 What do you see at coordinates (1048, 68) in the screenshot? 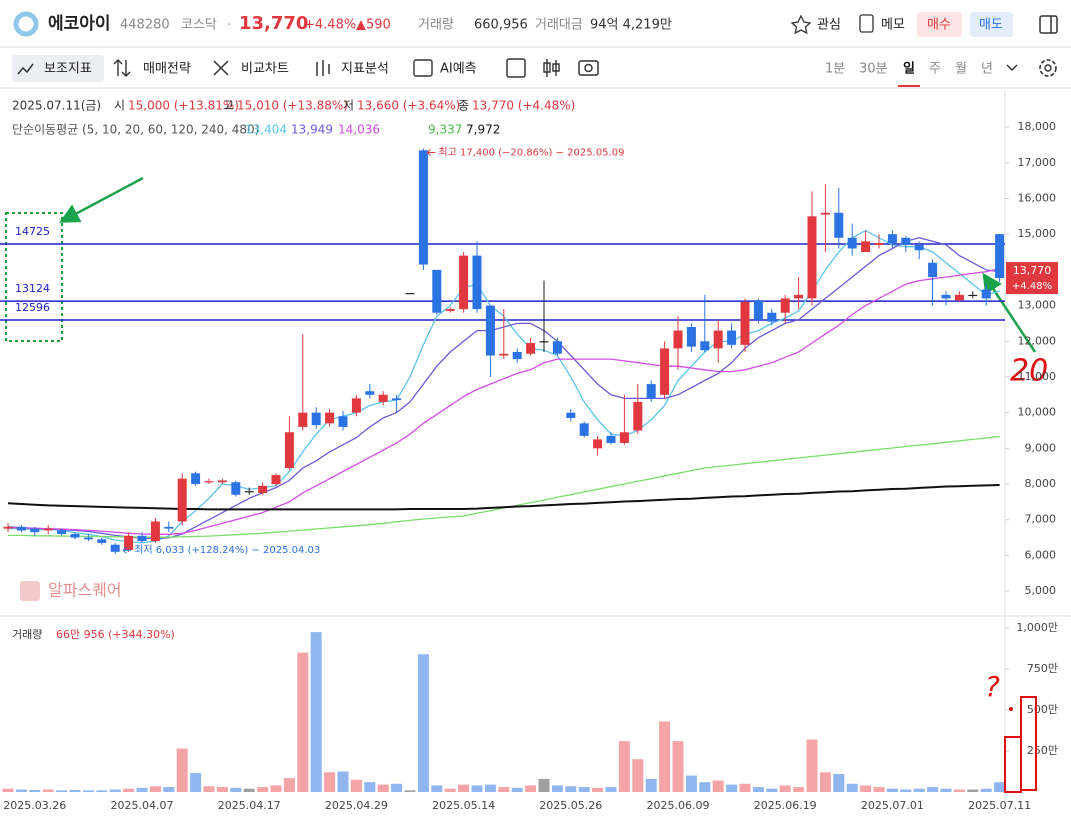
I see `settings-icon` at bounding box center [1048, 68].